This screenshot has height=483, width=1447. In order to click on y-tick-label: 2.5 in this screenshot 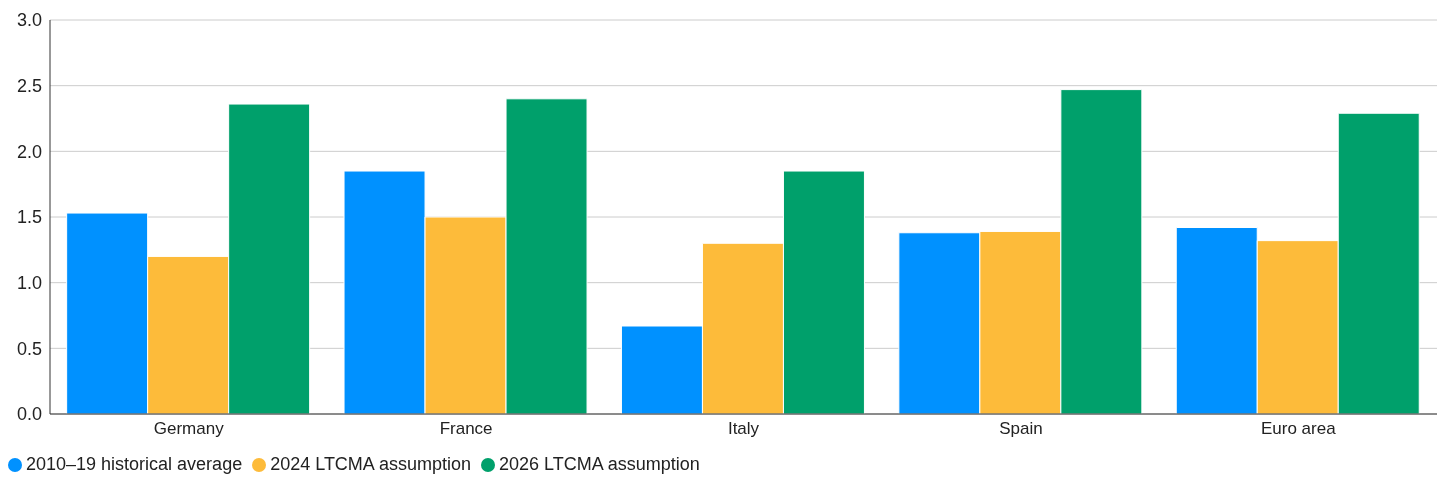, I will do `click(29, 86)`.